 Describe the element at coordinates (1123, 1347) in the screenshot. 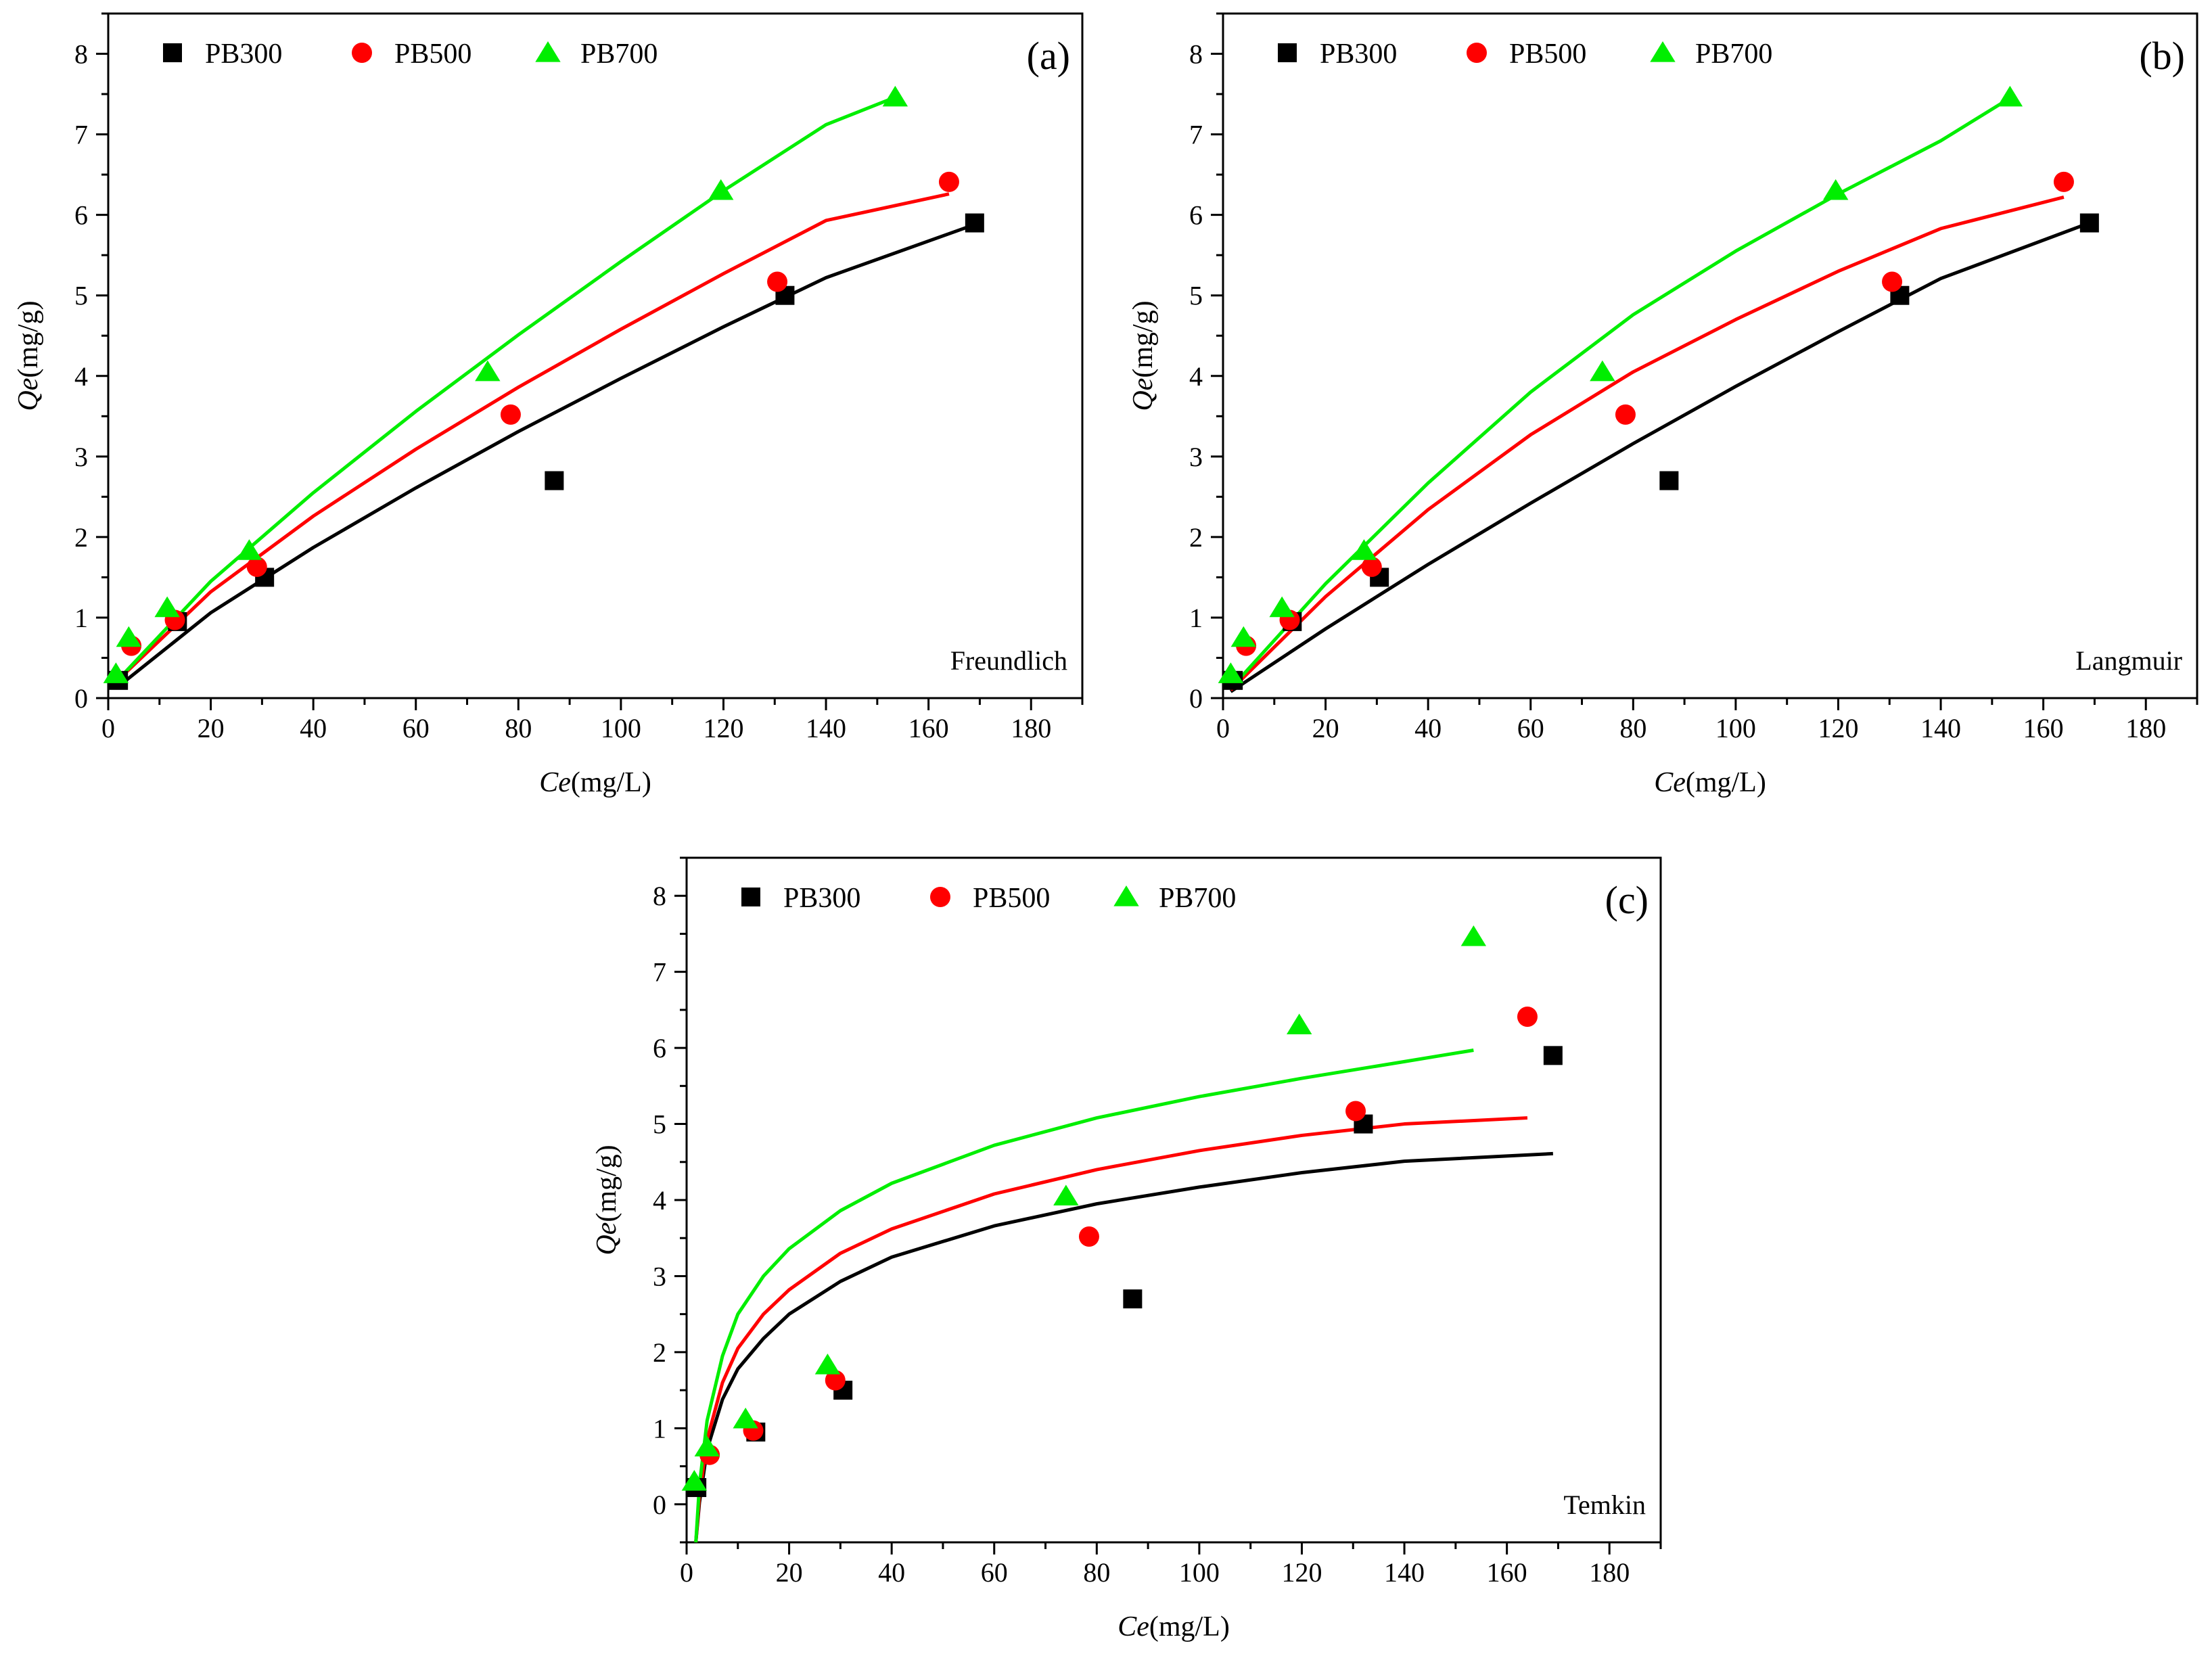

I see `fit-curve-pb300` at that location.